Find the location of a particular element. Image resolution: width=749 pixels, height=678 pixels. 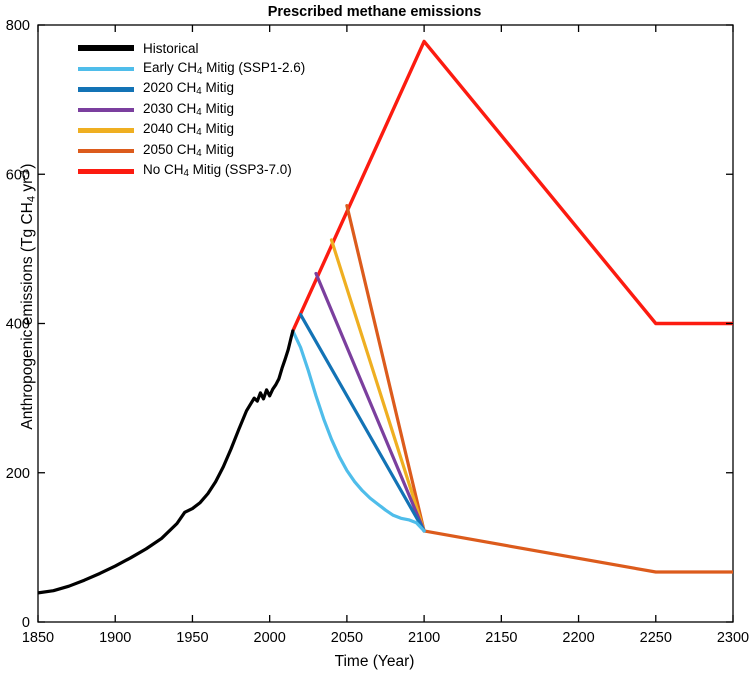

y-axis-label-subscript: 4 is located at coordinates (31, 199).